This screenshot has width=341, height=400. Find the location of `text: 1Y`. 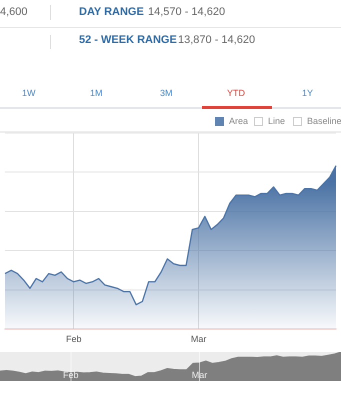

text: 1Y is located at coordinates (308, 93).